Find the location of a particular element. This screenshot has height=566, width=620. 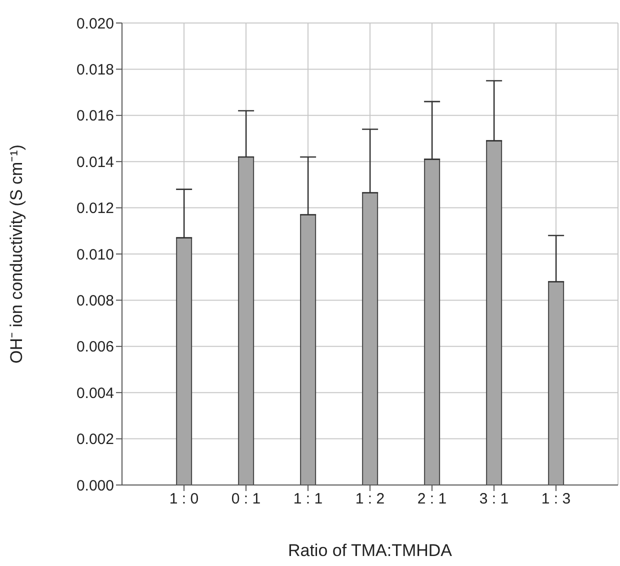

y-tick-label: 0.008 is located at coordinates (95, 301).